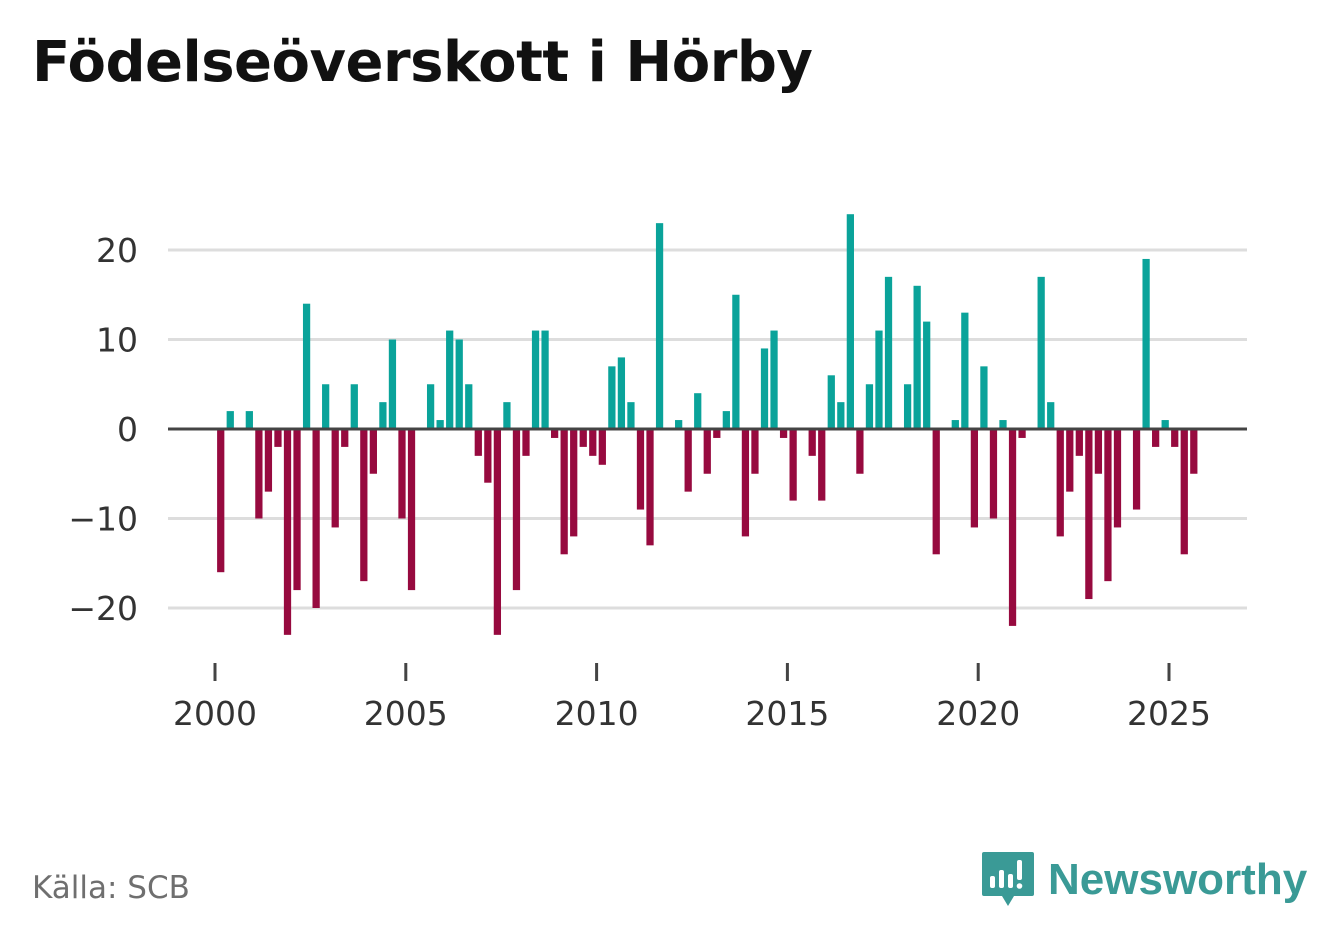 The image size is (1322, 939). I want to click on x-tick-label: 2020, so click(978, 713).